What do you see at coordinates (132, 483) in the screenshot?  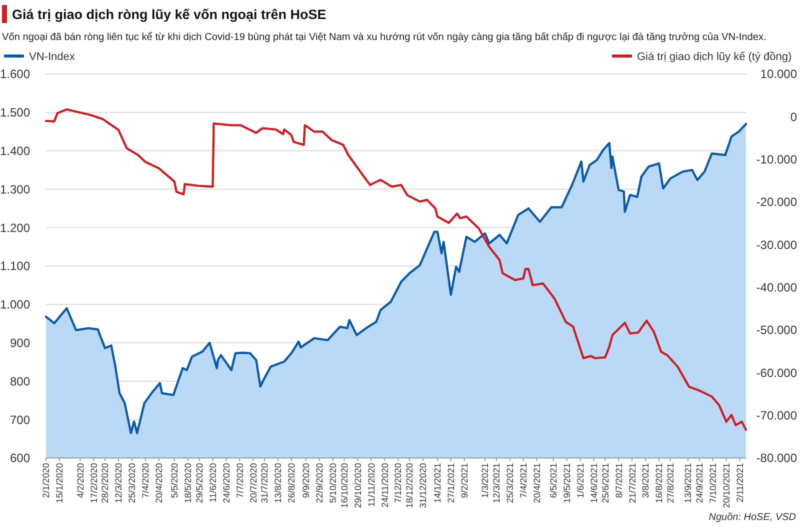 I see `x-tick-label: 25/3/2020` at bounding box center [132, 483].